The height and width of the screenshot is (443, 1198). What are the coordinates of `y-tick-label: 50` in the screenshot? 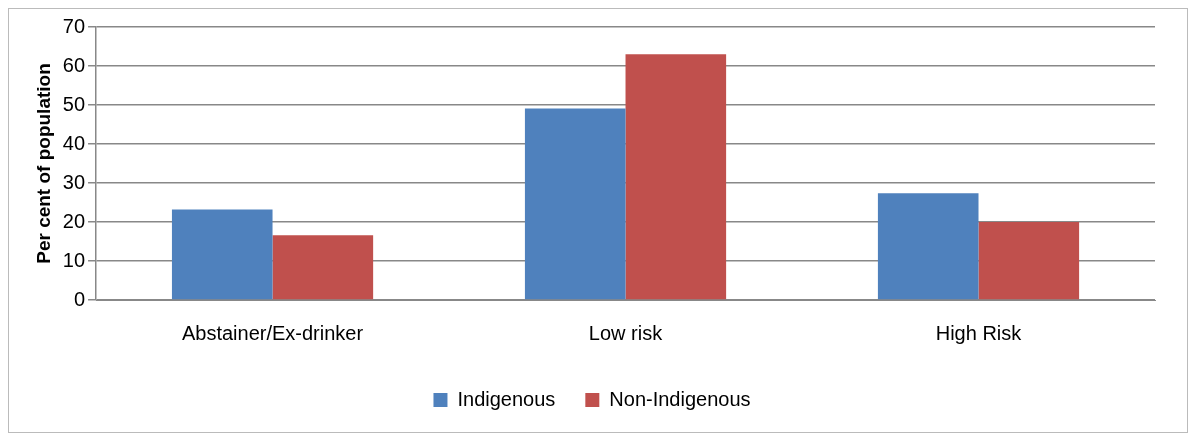 It's located at (74, 103).